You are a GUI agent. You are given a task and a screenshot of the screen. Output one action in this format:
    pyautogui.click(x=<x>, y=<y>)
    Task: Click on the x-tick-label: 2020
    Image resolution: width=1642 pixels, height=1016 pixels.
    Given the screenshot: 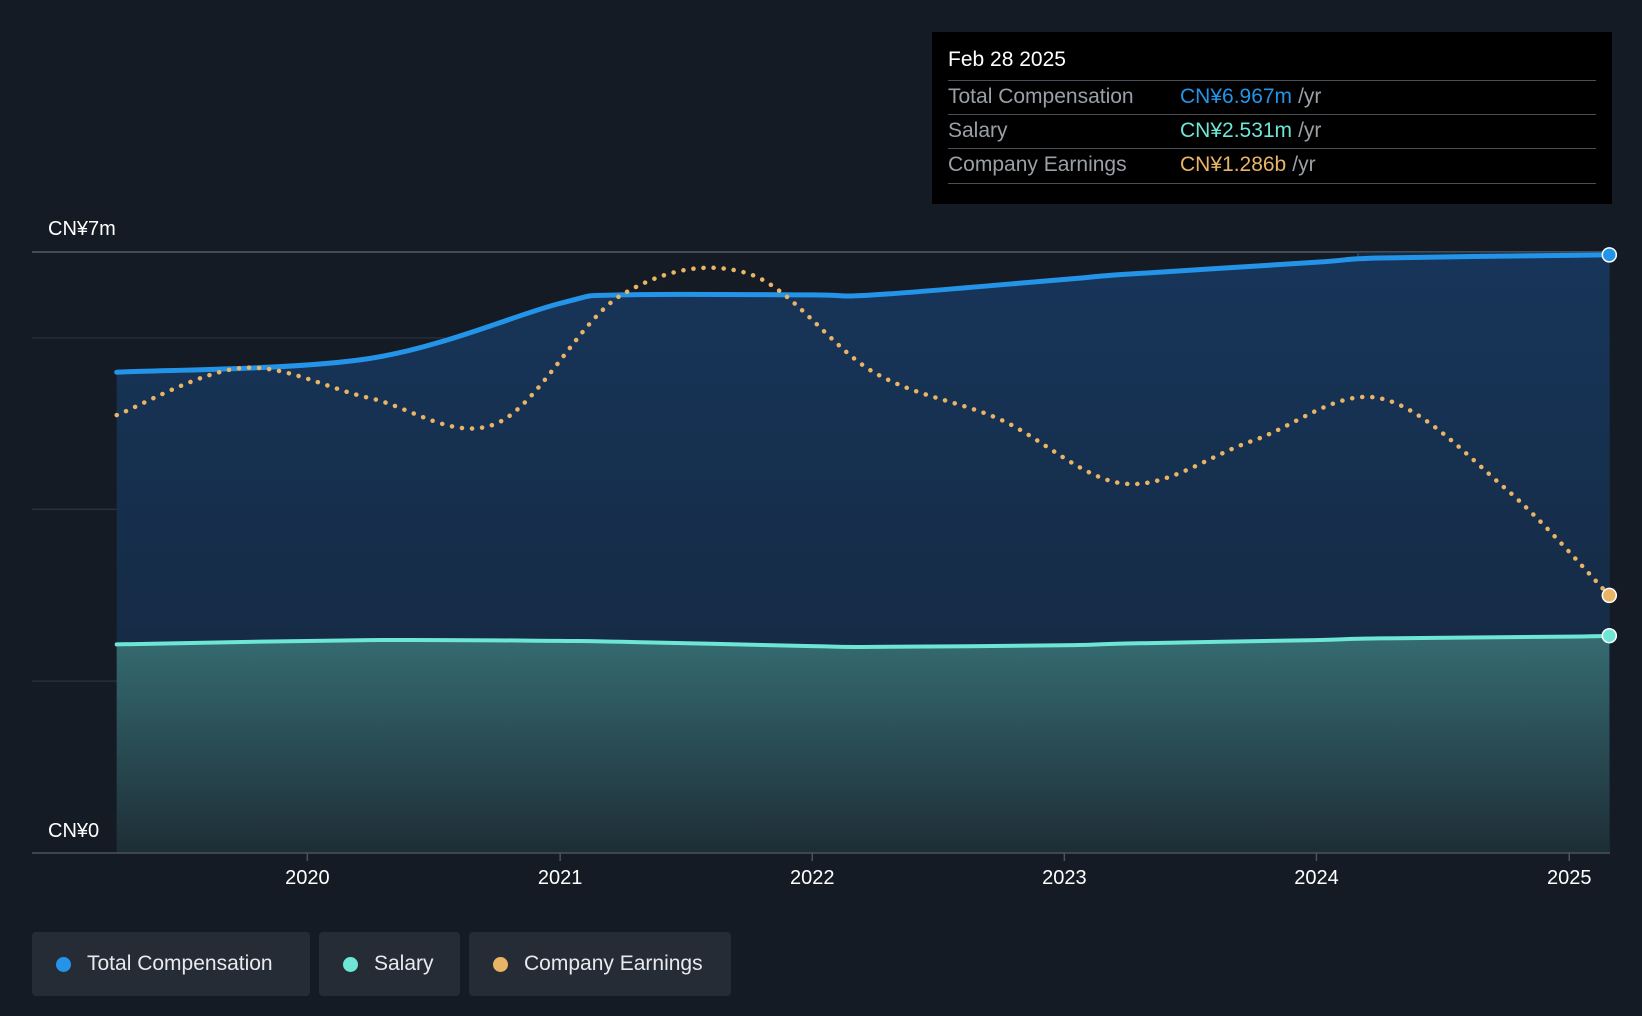 What is the action you would take?
    pyautogui.click(x=307, y=878)
    